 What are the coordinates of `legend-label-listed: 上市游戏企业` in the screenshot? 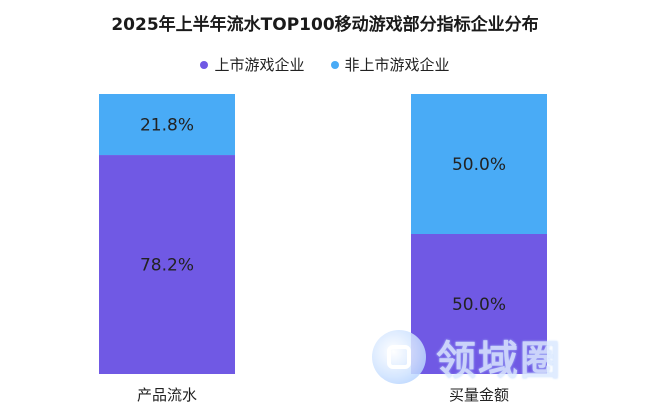 It's located at (259, 65).